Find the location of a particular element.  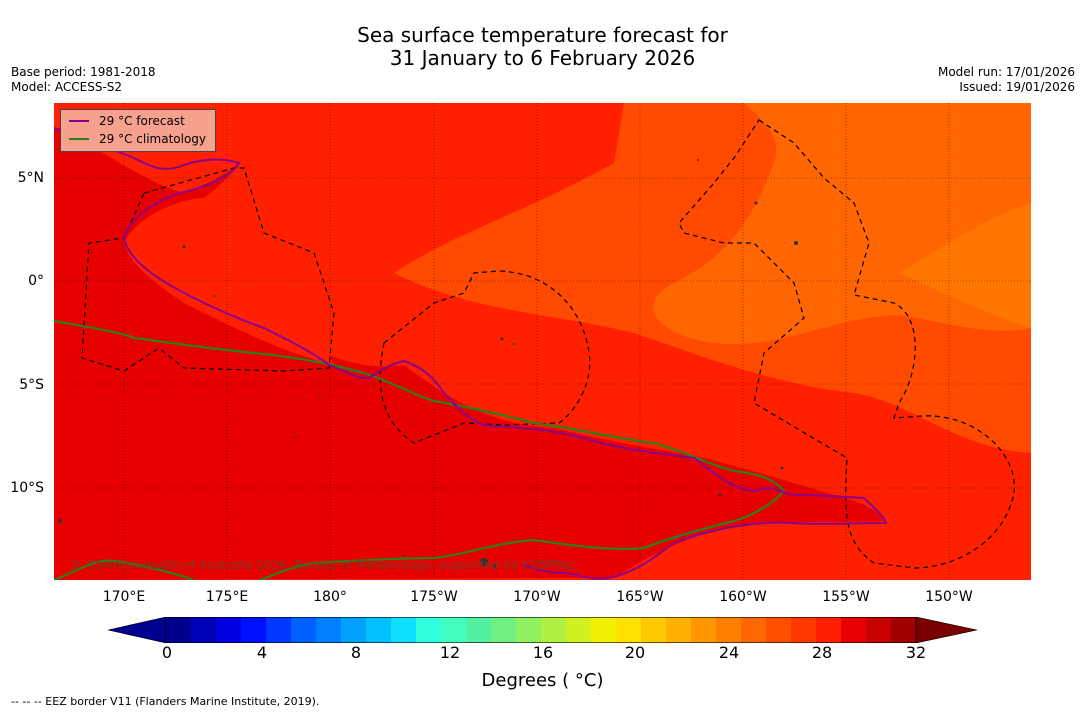

meta-left: Base period: 1981-2018 Model: ACCESS-S2 is located at coordinates (83, 80).